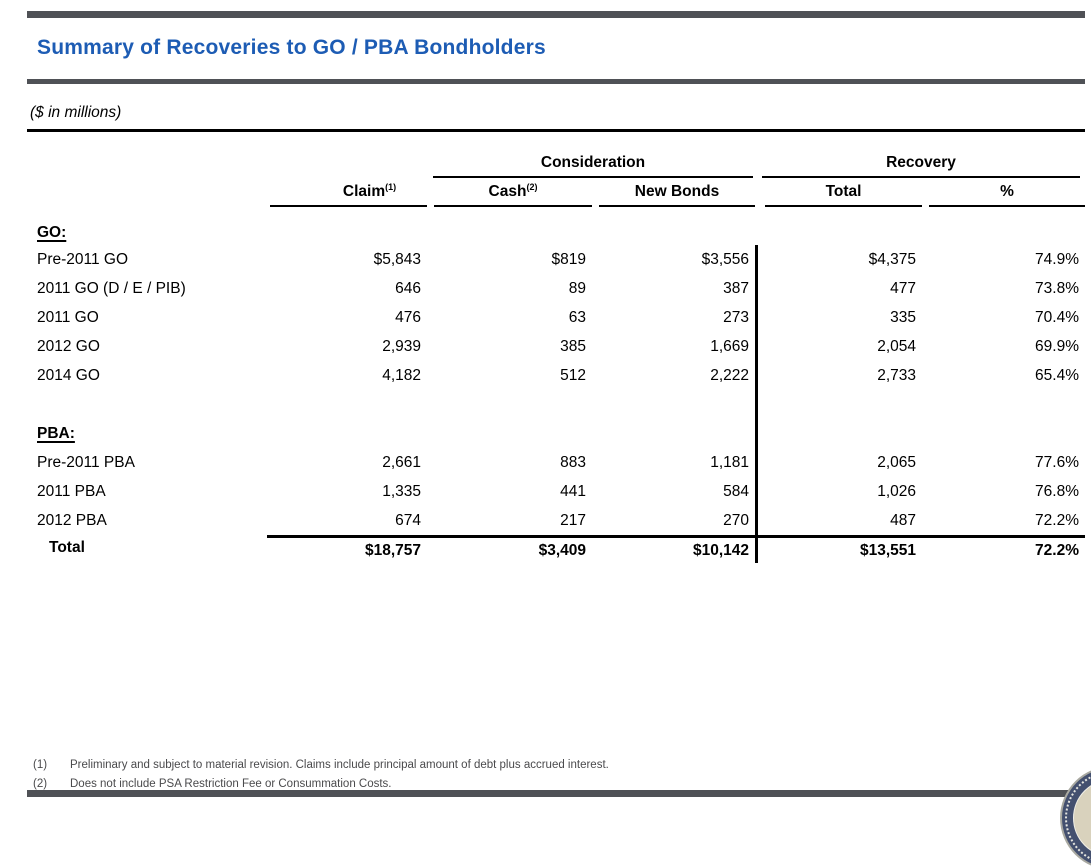 The image size is (1091, 868). What do you see at coordinates (364, 191) in the screenshot?
I see `header-claim-label: Claim` at bounding box center [364, 191].